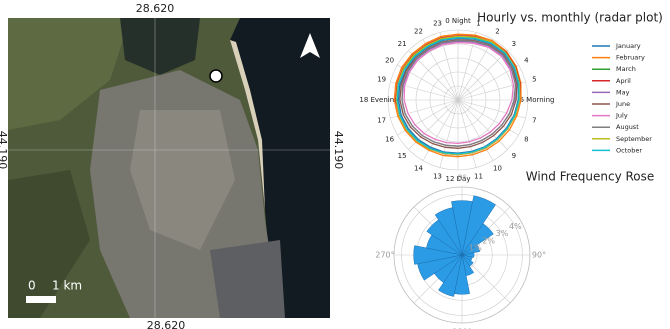  I want to click on legend-label: March, so click(626, 69).